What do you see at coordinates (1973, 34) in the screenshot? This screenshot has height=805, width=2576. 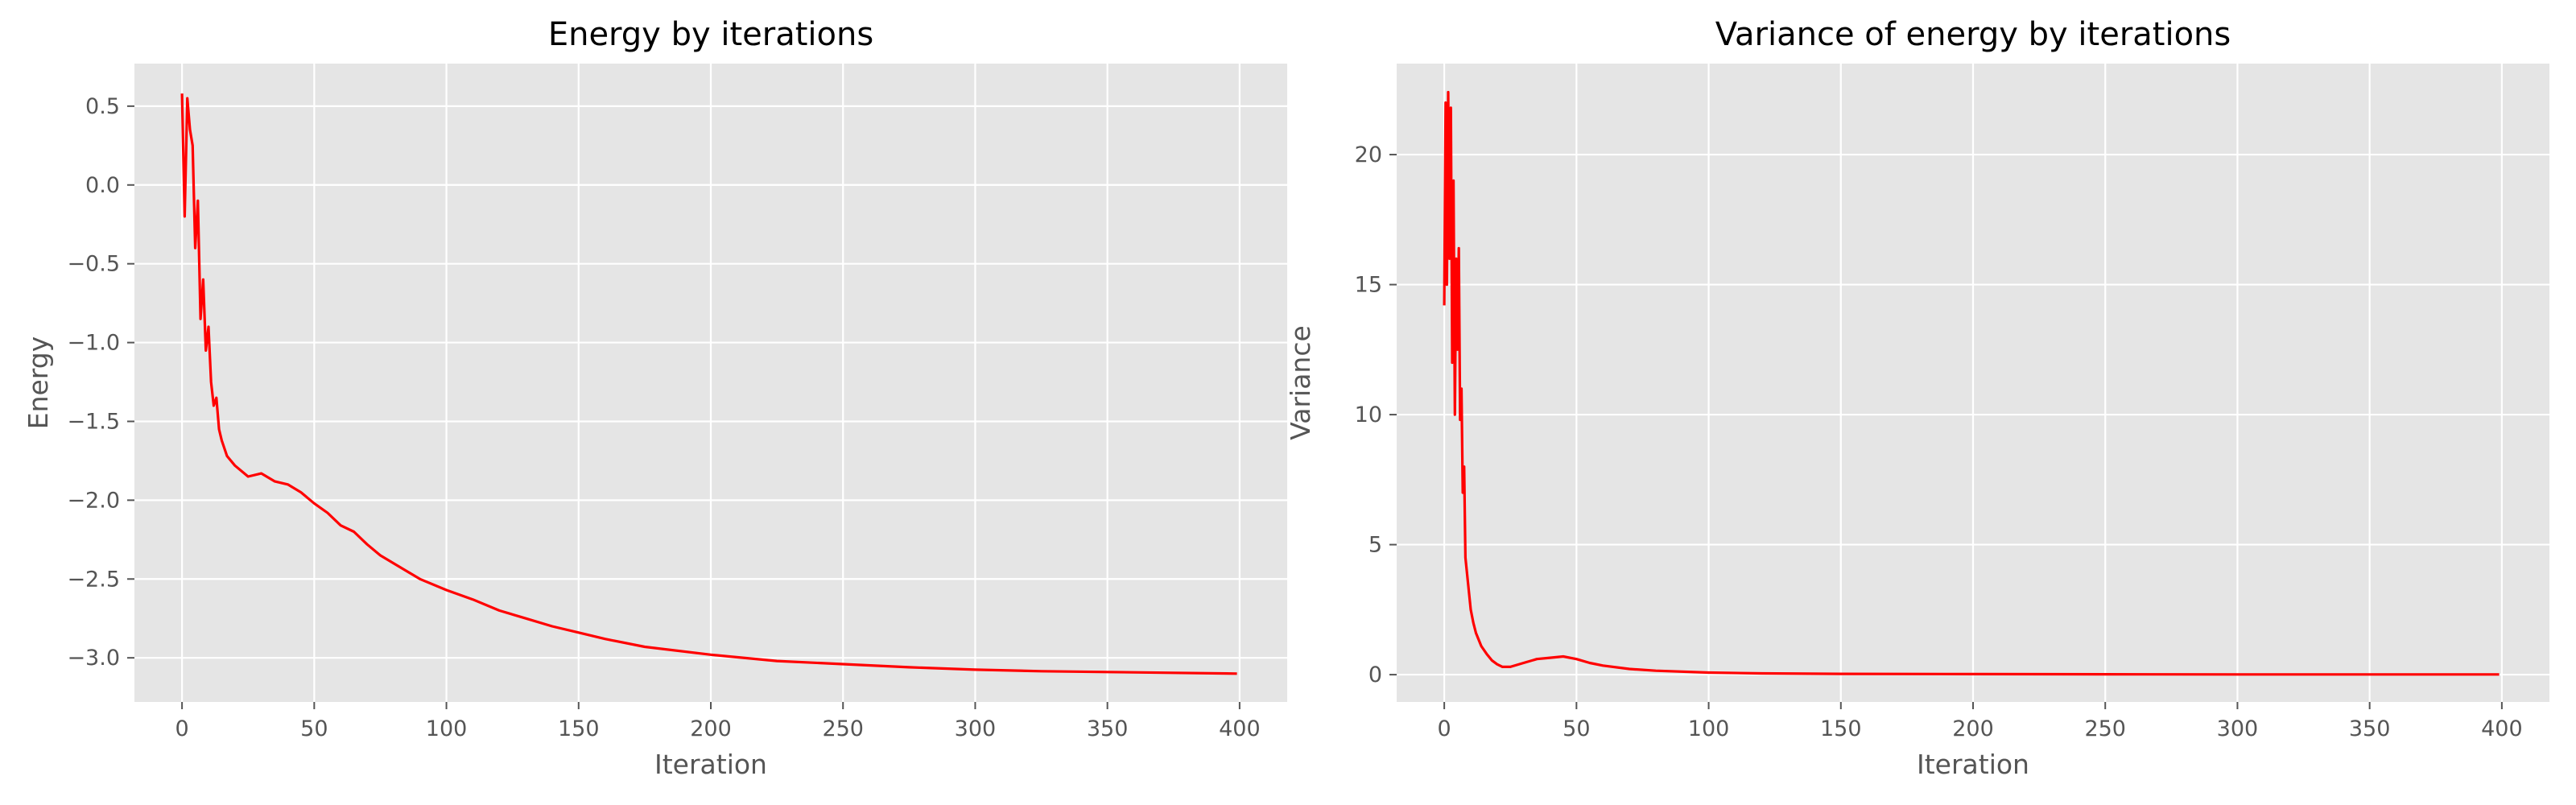 I see `chart-title: Variance of energy by iterations` at bounding box center [1973, 34].